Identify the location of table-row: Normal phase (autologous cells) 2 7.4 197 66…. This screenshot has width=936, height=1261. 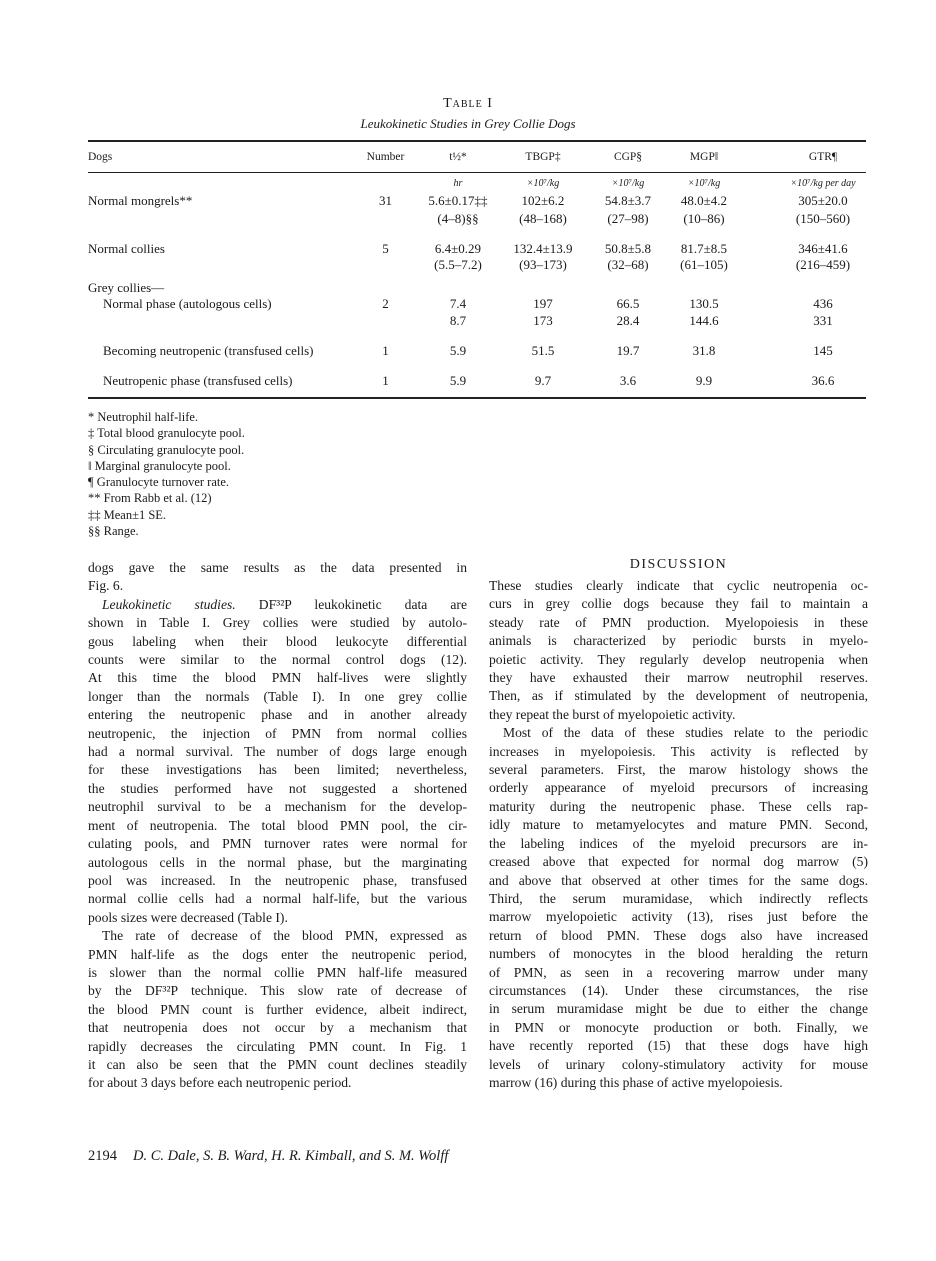
(477, 304).